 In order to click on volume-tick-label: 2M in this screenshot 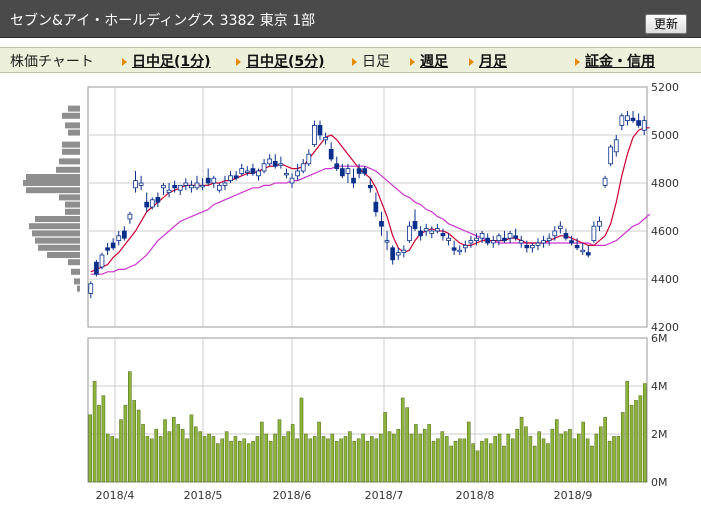, I will do `click(659, 434)`.